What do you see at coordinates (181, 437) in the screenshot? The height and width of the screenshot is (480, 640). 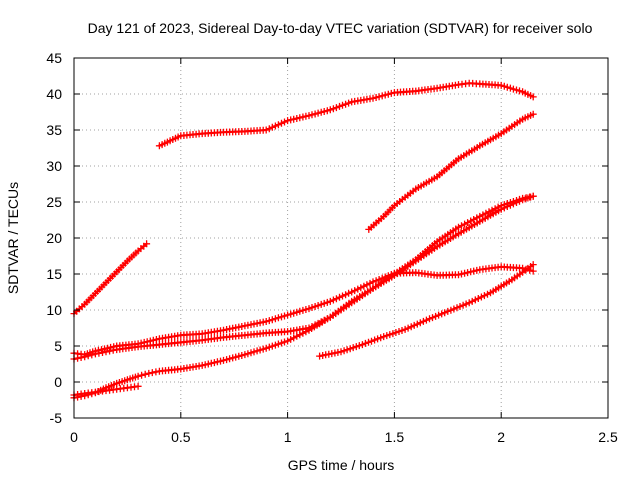 I see `x-tick-label: 0.5` at bounding box center [181, 437].